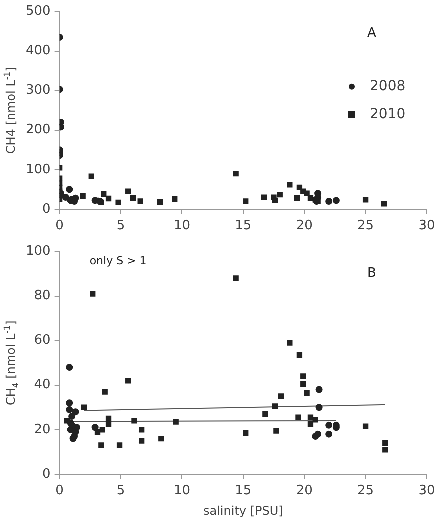 The width and height of the screenshot is (441, 521). I want to click on legend-label: 2008, so click(388, 86).